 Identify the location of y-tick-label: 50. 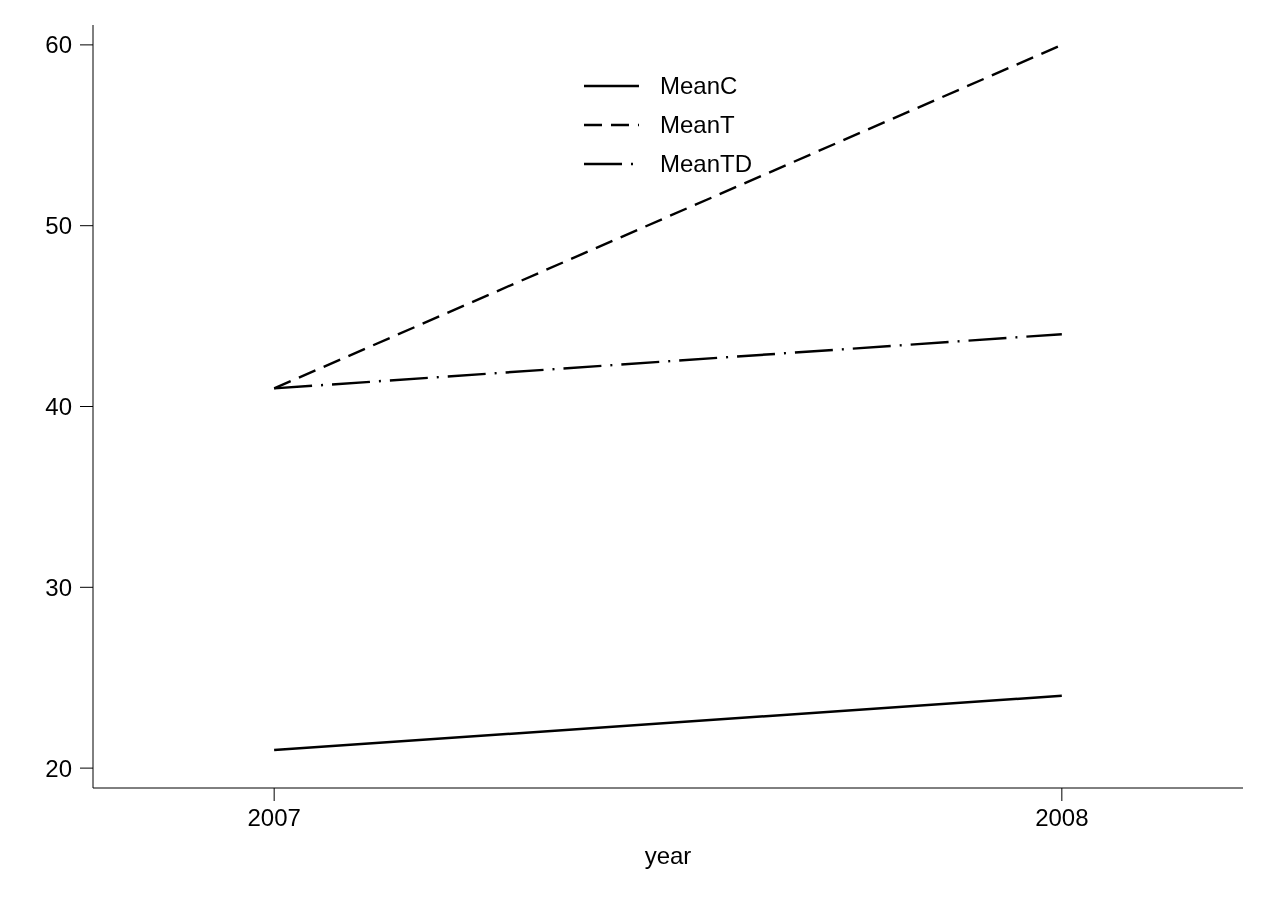
(58, 226).